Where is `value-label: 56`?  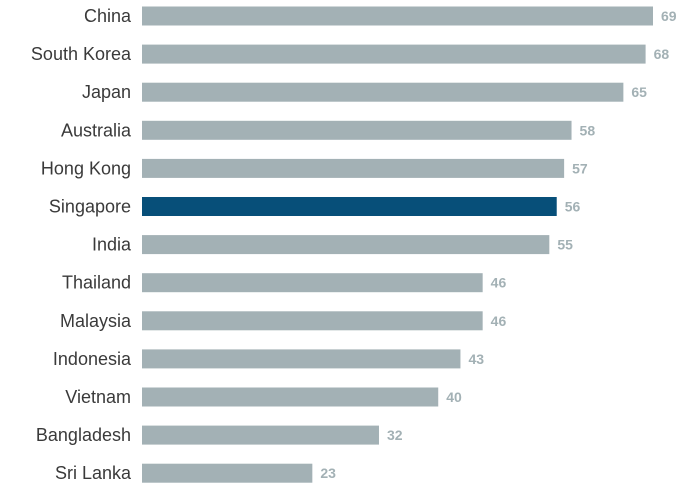 value-label: 56 is located at coordinates (573, 207).